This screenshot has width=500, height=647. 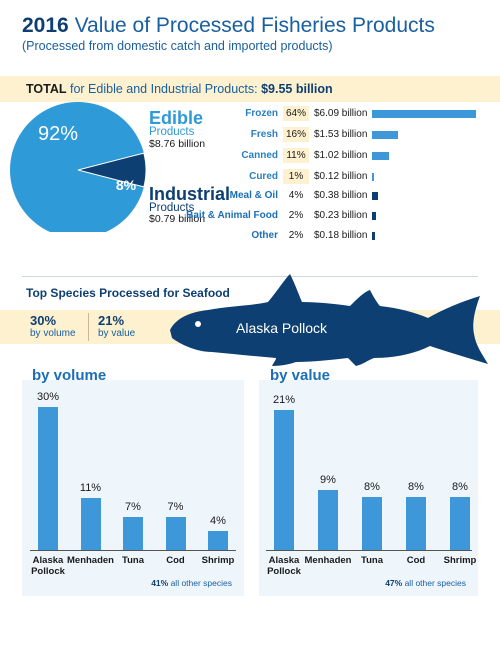 What do you see at coordinates (435, 583) in the screenshot?
I see `by-value-other-text: all other species` at bounding box center [435, 583].